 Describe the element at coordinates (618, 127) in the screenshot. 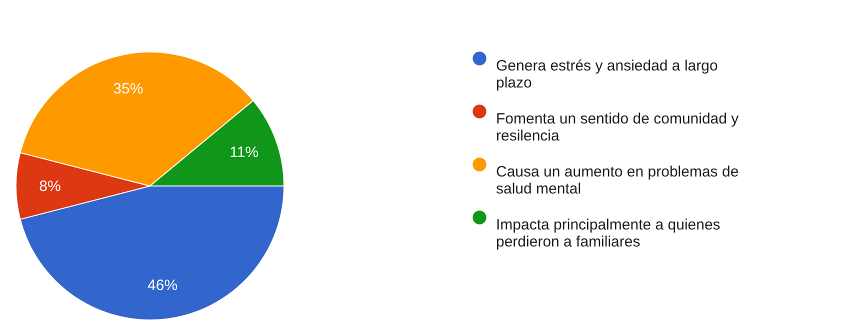

I see `legend-label: Fomenta un sentido de comunidad y resilencia` at that location.